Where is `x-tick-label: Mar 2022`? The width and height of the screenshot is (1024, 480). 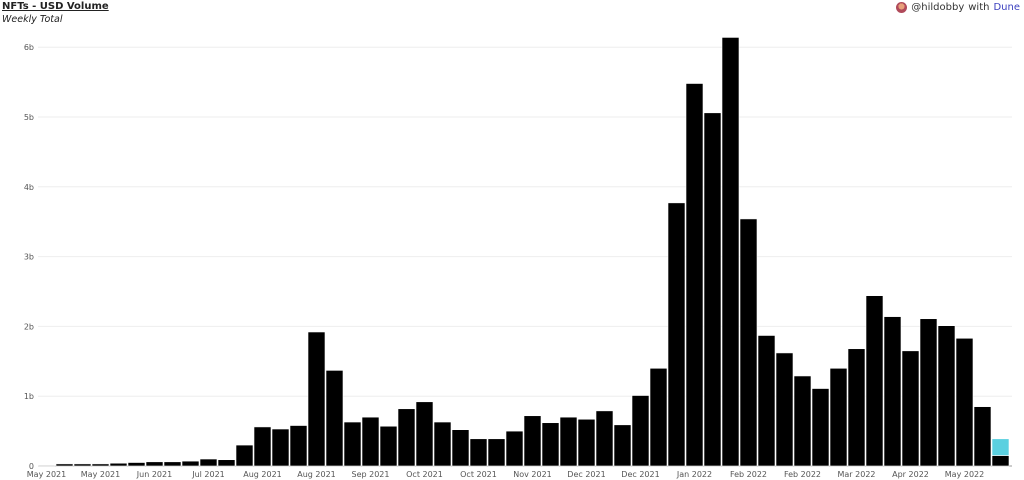
x-tick-label: Mar 2022 is located at coordinates (857, 474).